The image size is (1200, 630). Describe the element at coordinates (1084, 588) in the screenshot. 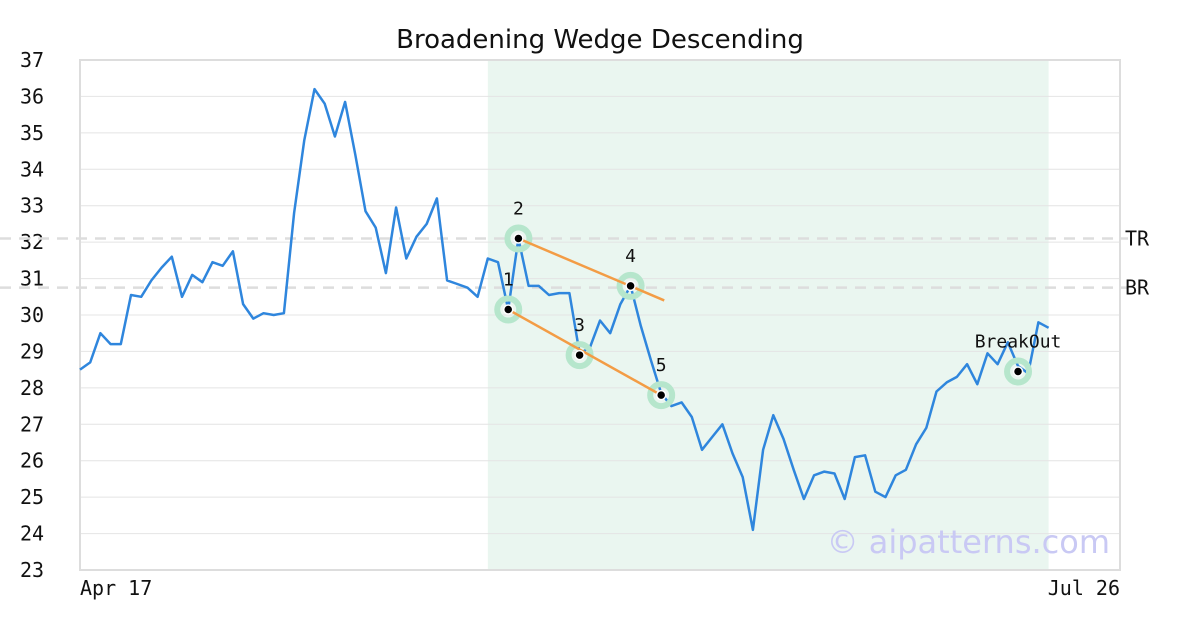

I see `x-tick-label: Jul 26` at that location.